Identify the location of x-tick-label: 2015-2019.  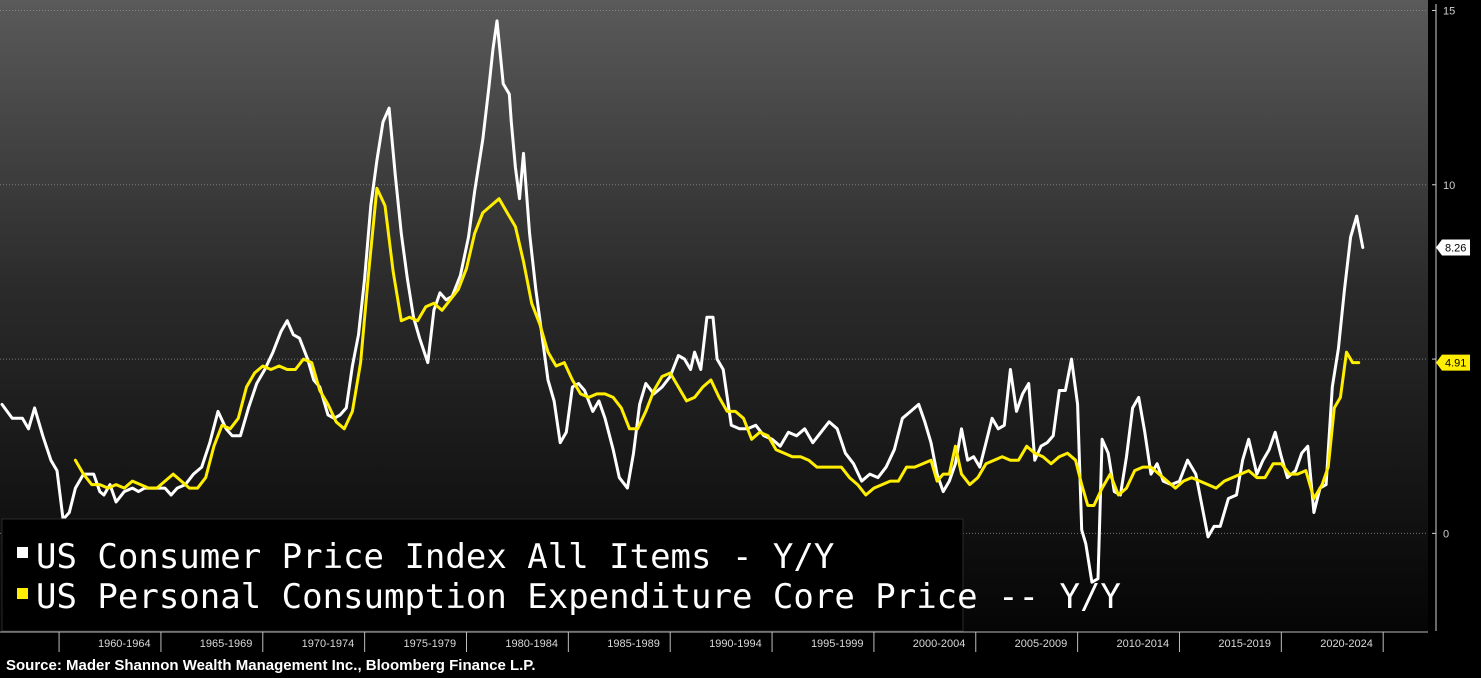
(1244, 644).